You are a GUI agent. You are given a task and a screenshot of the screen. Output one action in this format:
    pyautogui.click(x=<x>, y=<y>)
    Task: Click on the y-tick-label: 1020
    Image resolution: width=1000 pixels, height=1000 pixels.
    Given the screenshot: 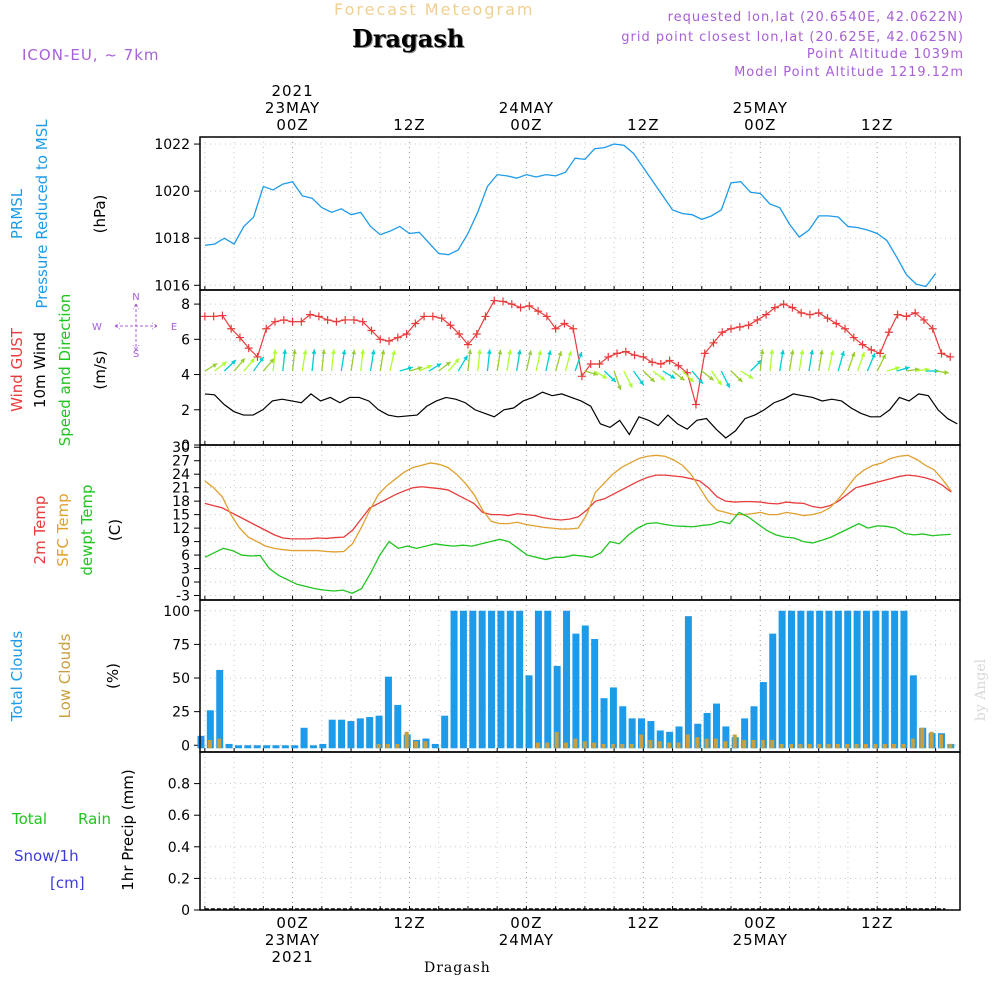 What is the action you would take?
    pyautogui.click(x=172, y=192)
    